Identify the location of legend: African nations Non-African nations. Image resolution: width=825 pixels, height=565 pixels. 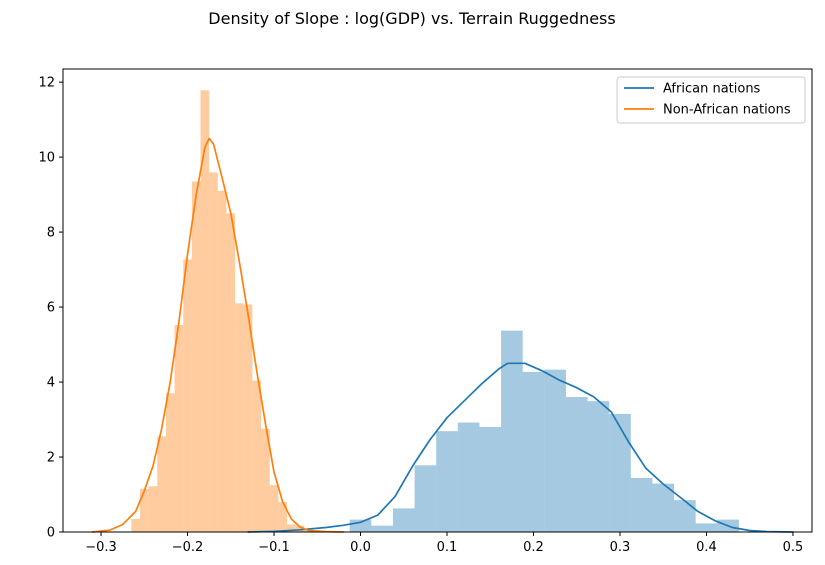
(711, 100).